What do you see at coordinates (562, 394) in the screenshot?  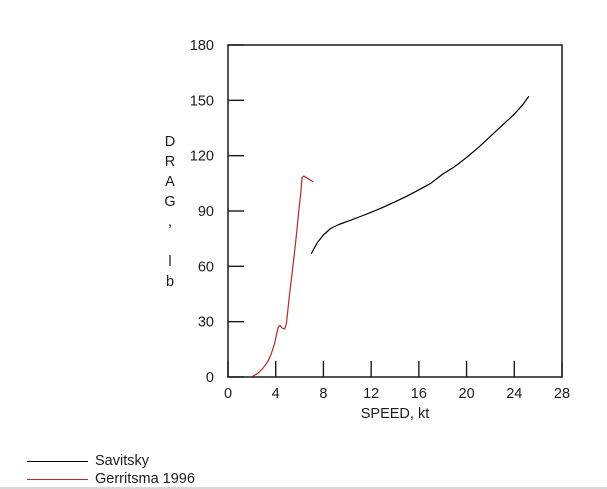 I see `x-tick-label: 28` at bounding box center [562, 394].